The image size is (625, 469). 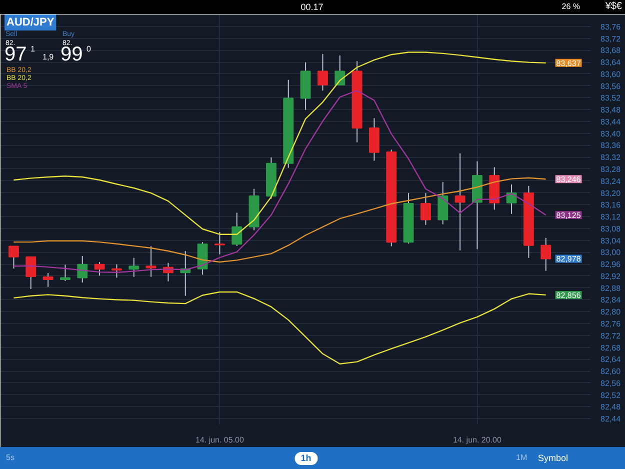 I want to click on text: 00.17, so click(x=312, y=7).